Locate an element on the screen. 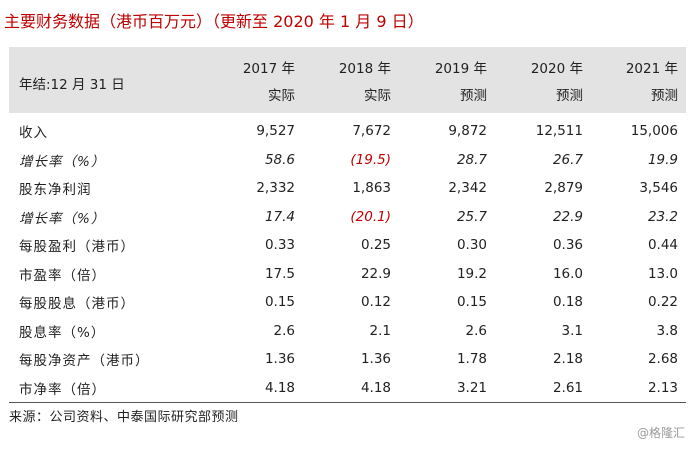 This screenshot has height=449, width=693. row-label: 市净率（倍） is located at coordinates (112, 388).